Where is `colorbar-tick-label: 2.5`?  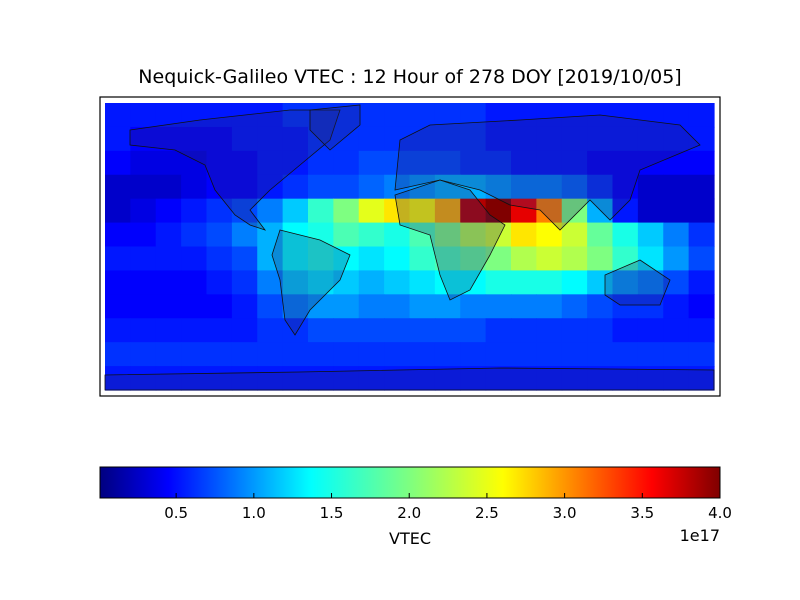
colorbar-tick-label: 2.5 is located at coordinates (487, 513).